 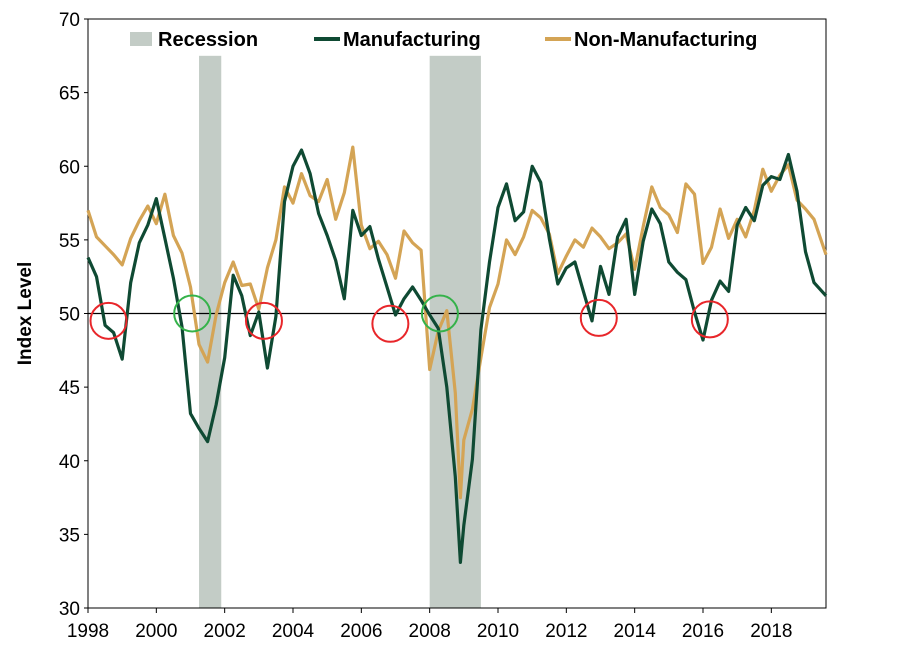 I want to click on y-tick-label: 40, so click(x=69, y=462).